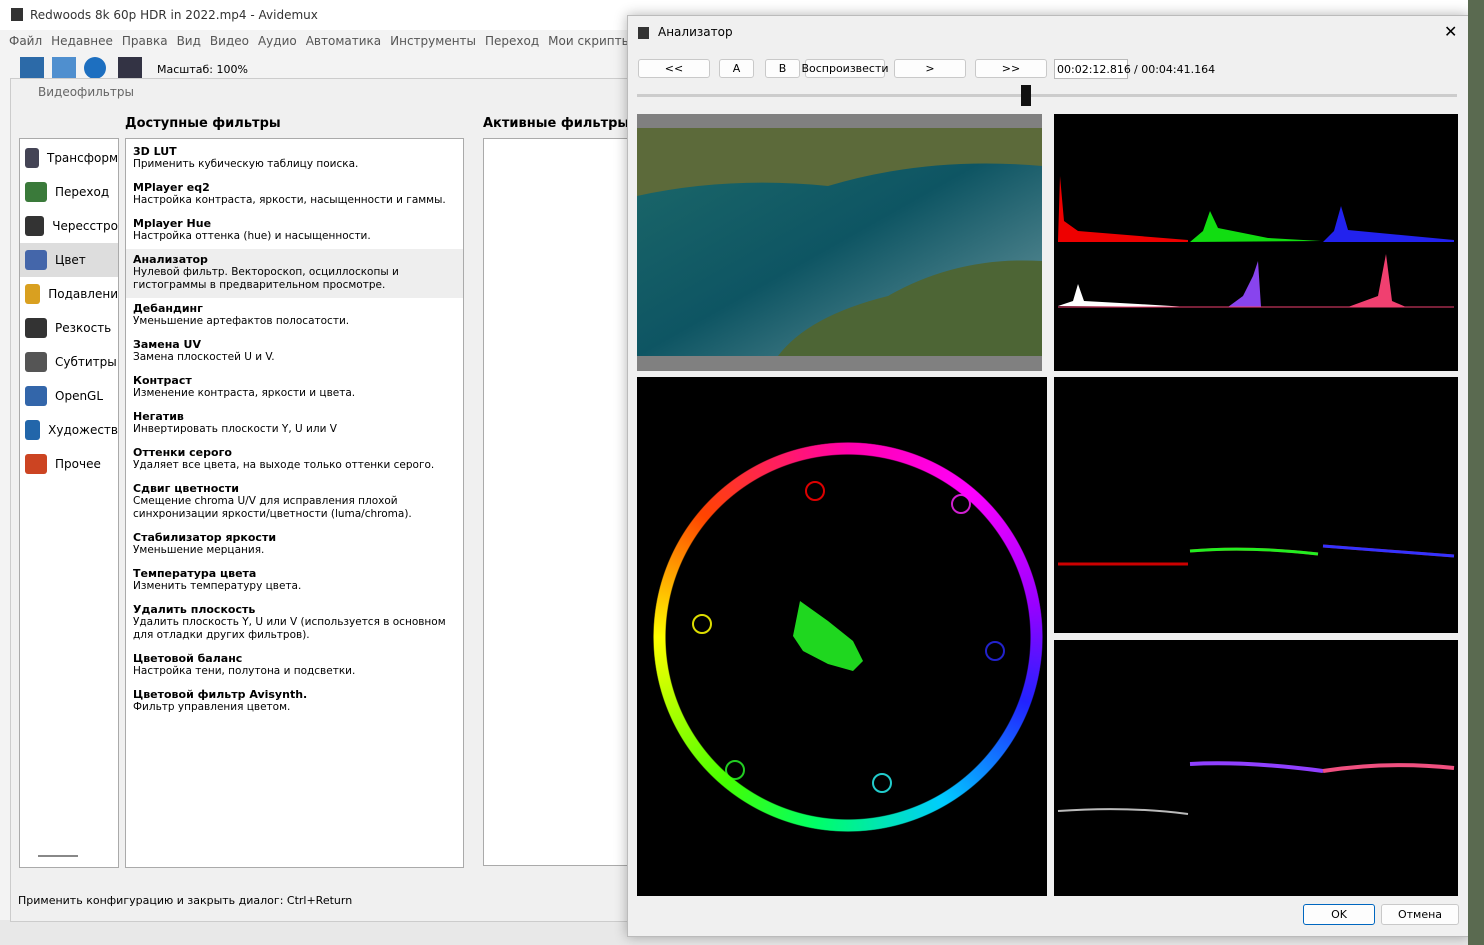 The width and height of the screenshot is (1484, 945). Describe the element at coordinates (674, 68) in the screenshot. I see `transport-button: <<` at that location.